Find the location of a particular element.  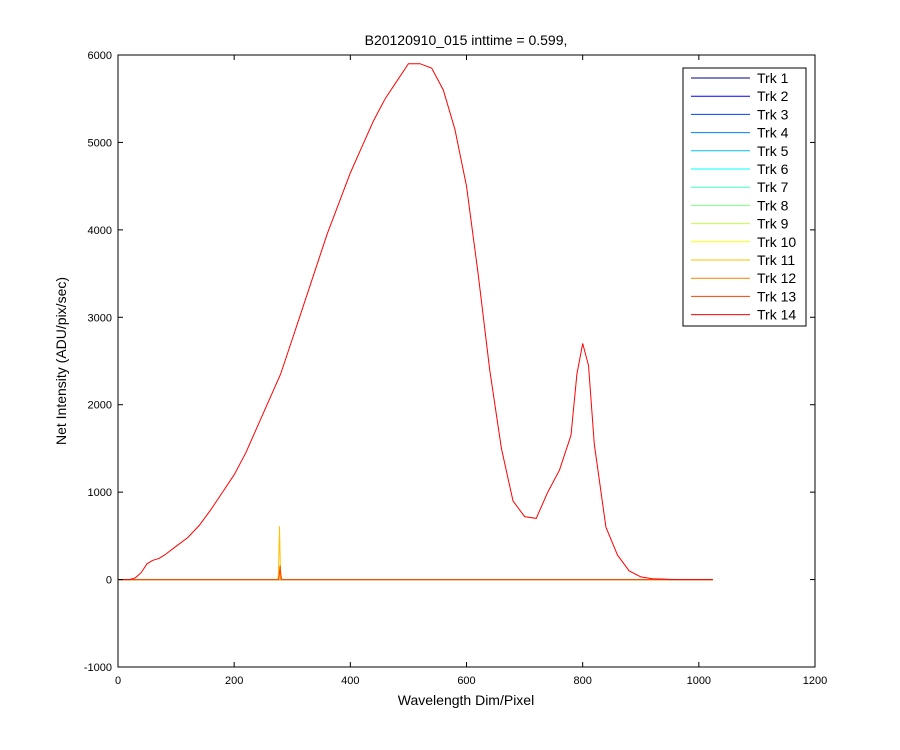

y-axis-label: Net Intensity (ADU/pix/sec) is located at coordinates (61, 361).